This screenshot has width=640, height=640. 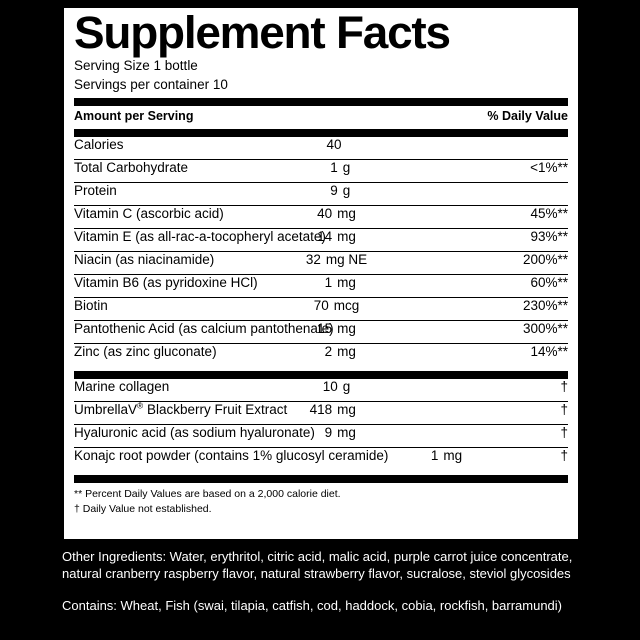 I want to click on daily-value-header: % Daily Value, so click(x=527, y=116).